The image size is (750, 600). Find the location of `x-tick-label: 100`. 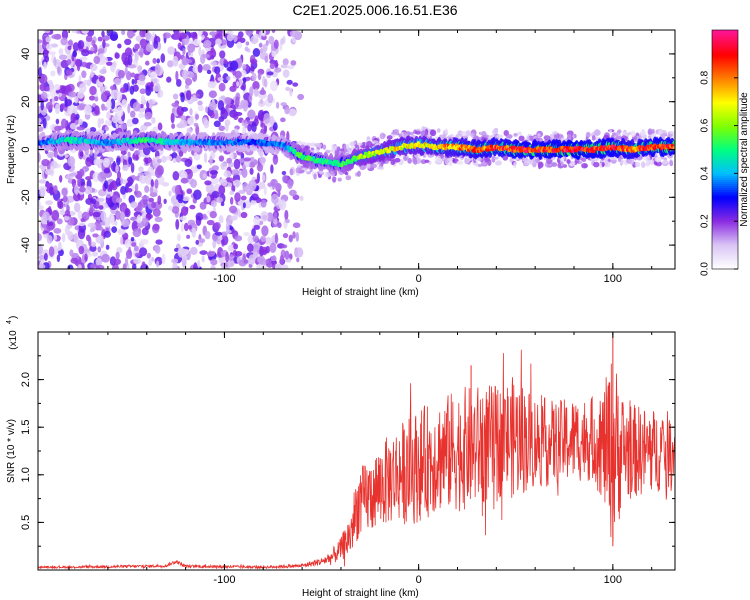

x-tick-label: 100 is located at coordinates (613, 580).